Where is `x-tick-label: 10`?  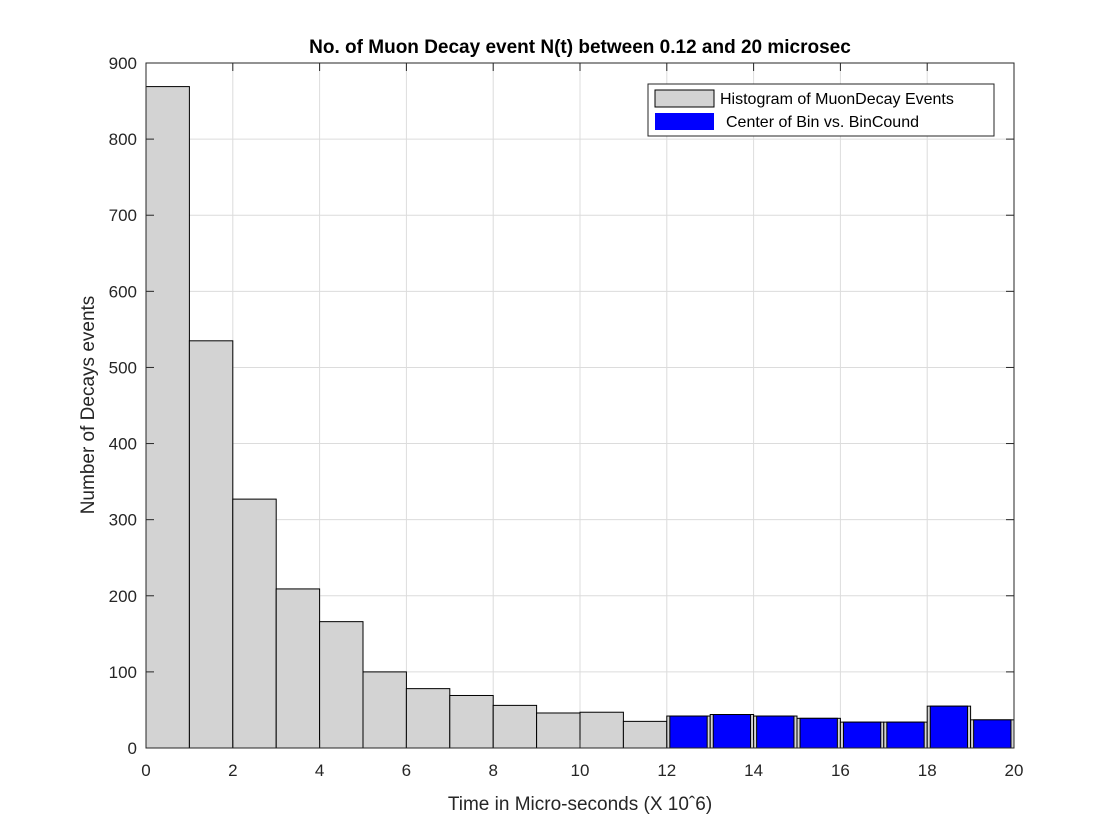
x-tick-label: 10 is located at coordinates (580, 770).